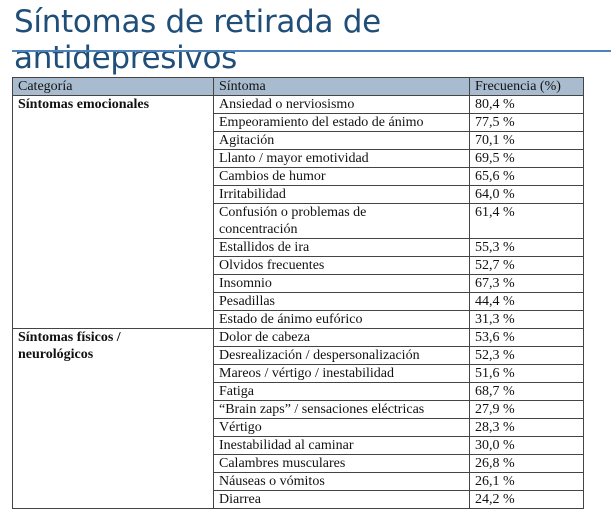  I want to click on frequency: 80,4 %, so click(526, 104).